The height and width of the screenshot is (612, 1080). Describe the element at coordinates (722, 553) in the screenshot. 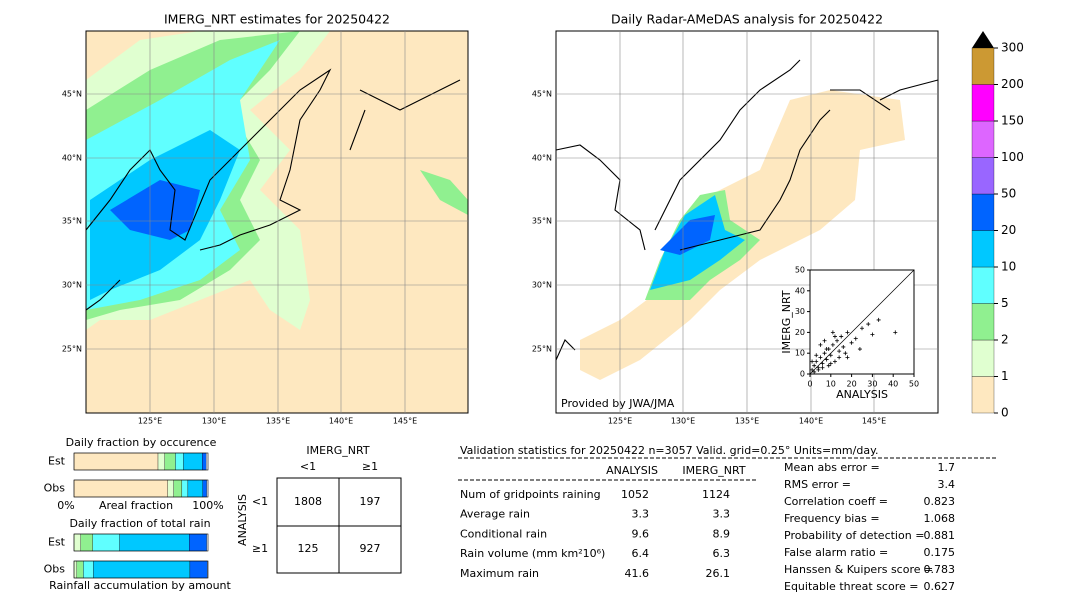

I see `stat-value: 6.3` at that location.